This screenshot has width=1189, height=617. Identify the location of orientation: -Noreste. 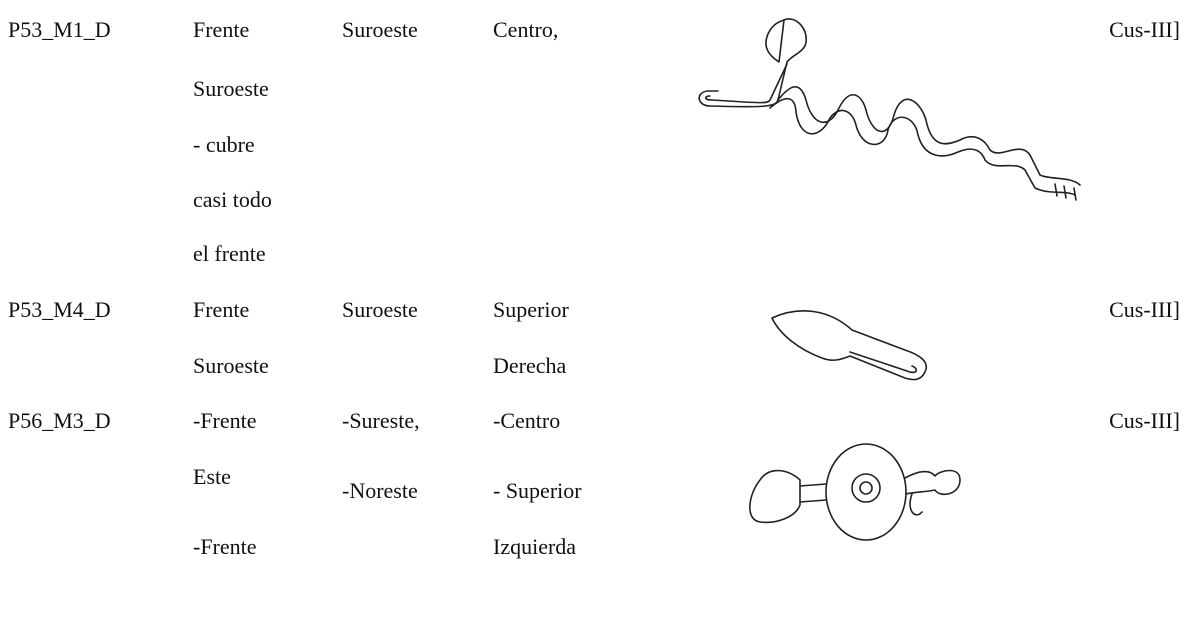
(380, 490).